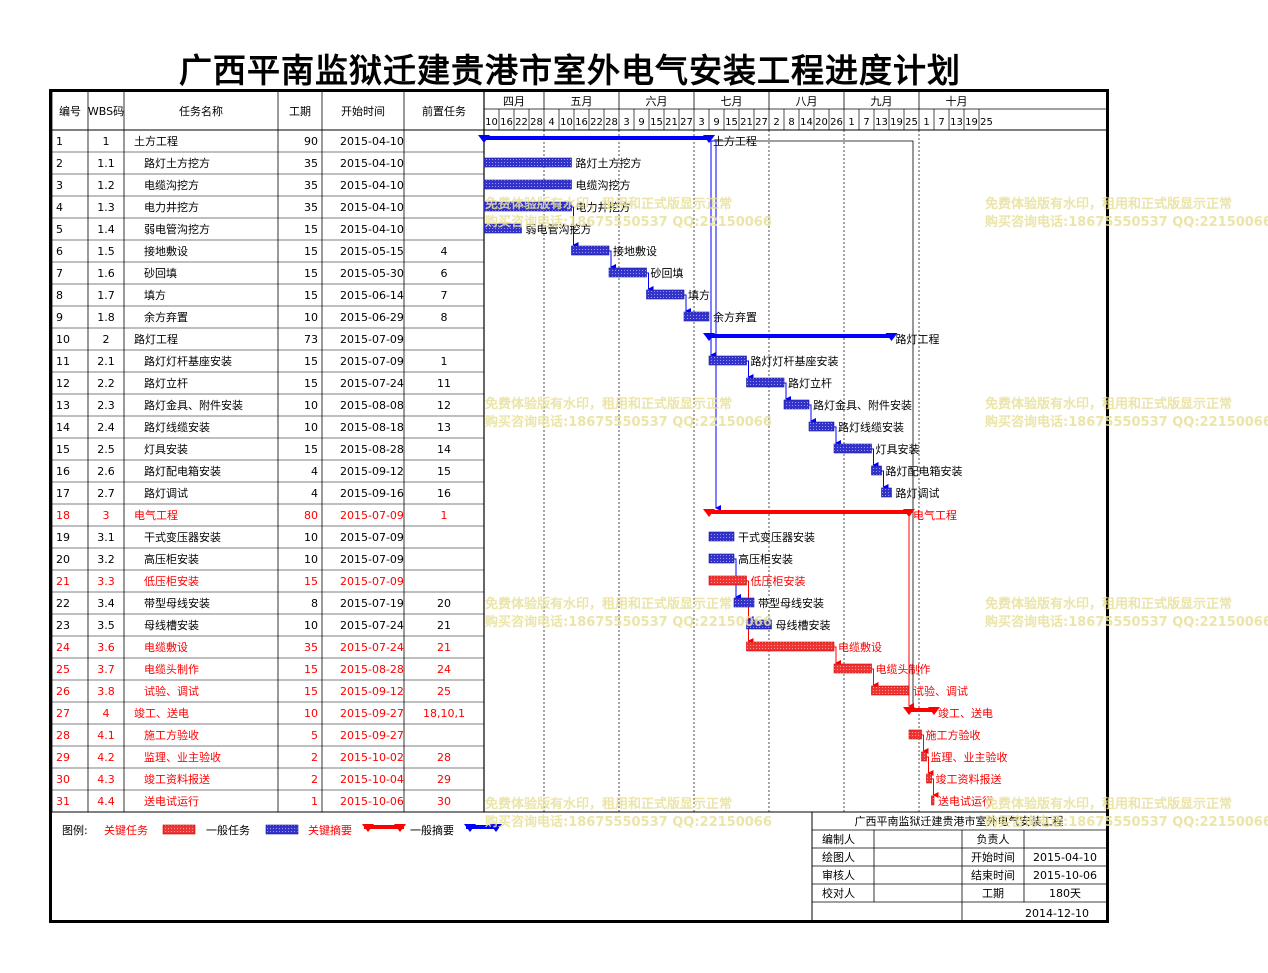  I want to click on cell-name: 施工方验收, so click(171, 735).